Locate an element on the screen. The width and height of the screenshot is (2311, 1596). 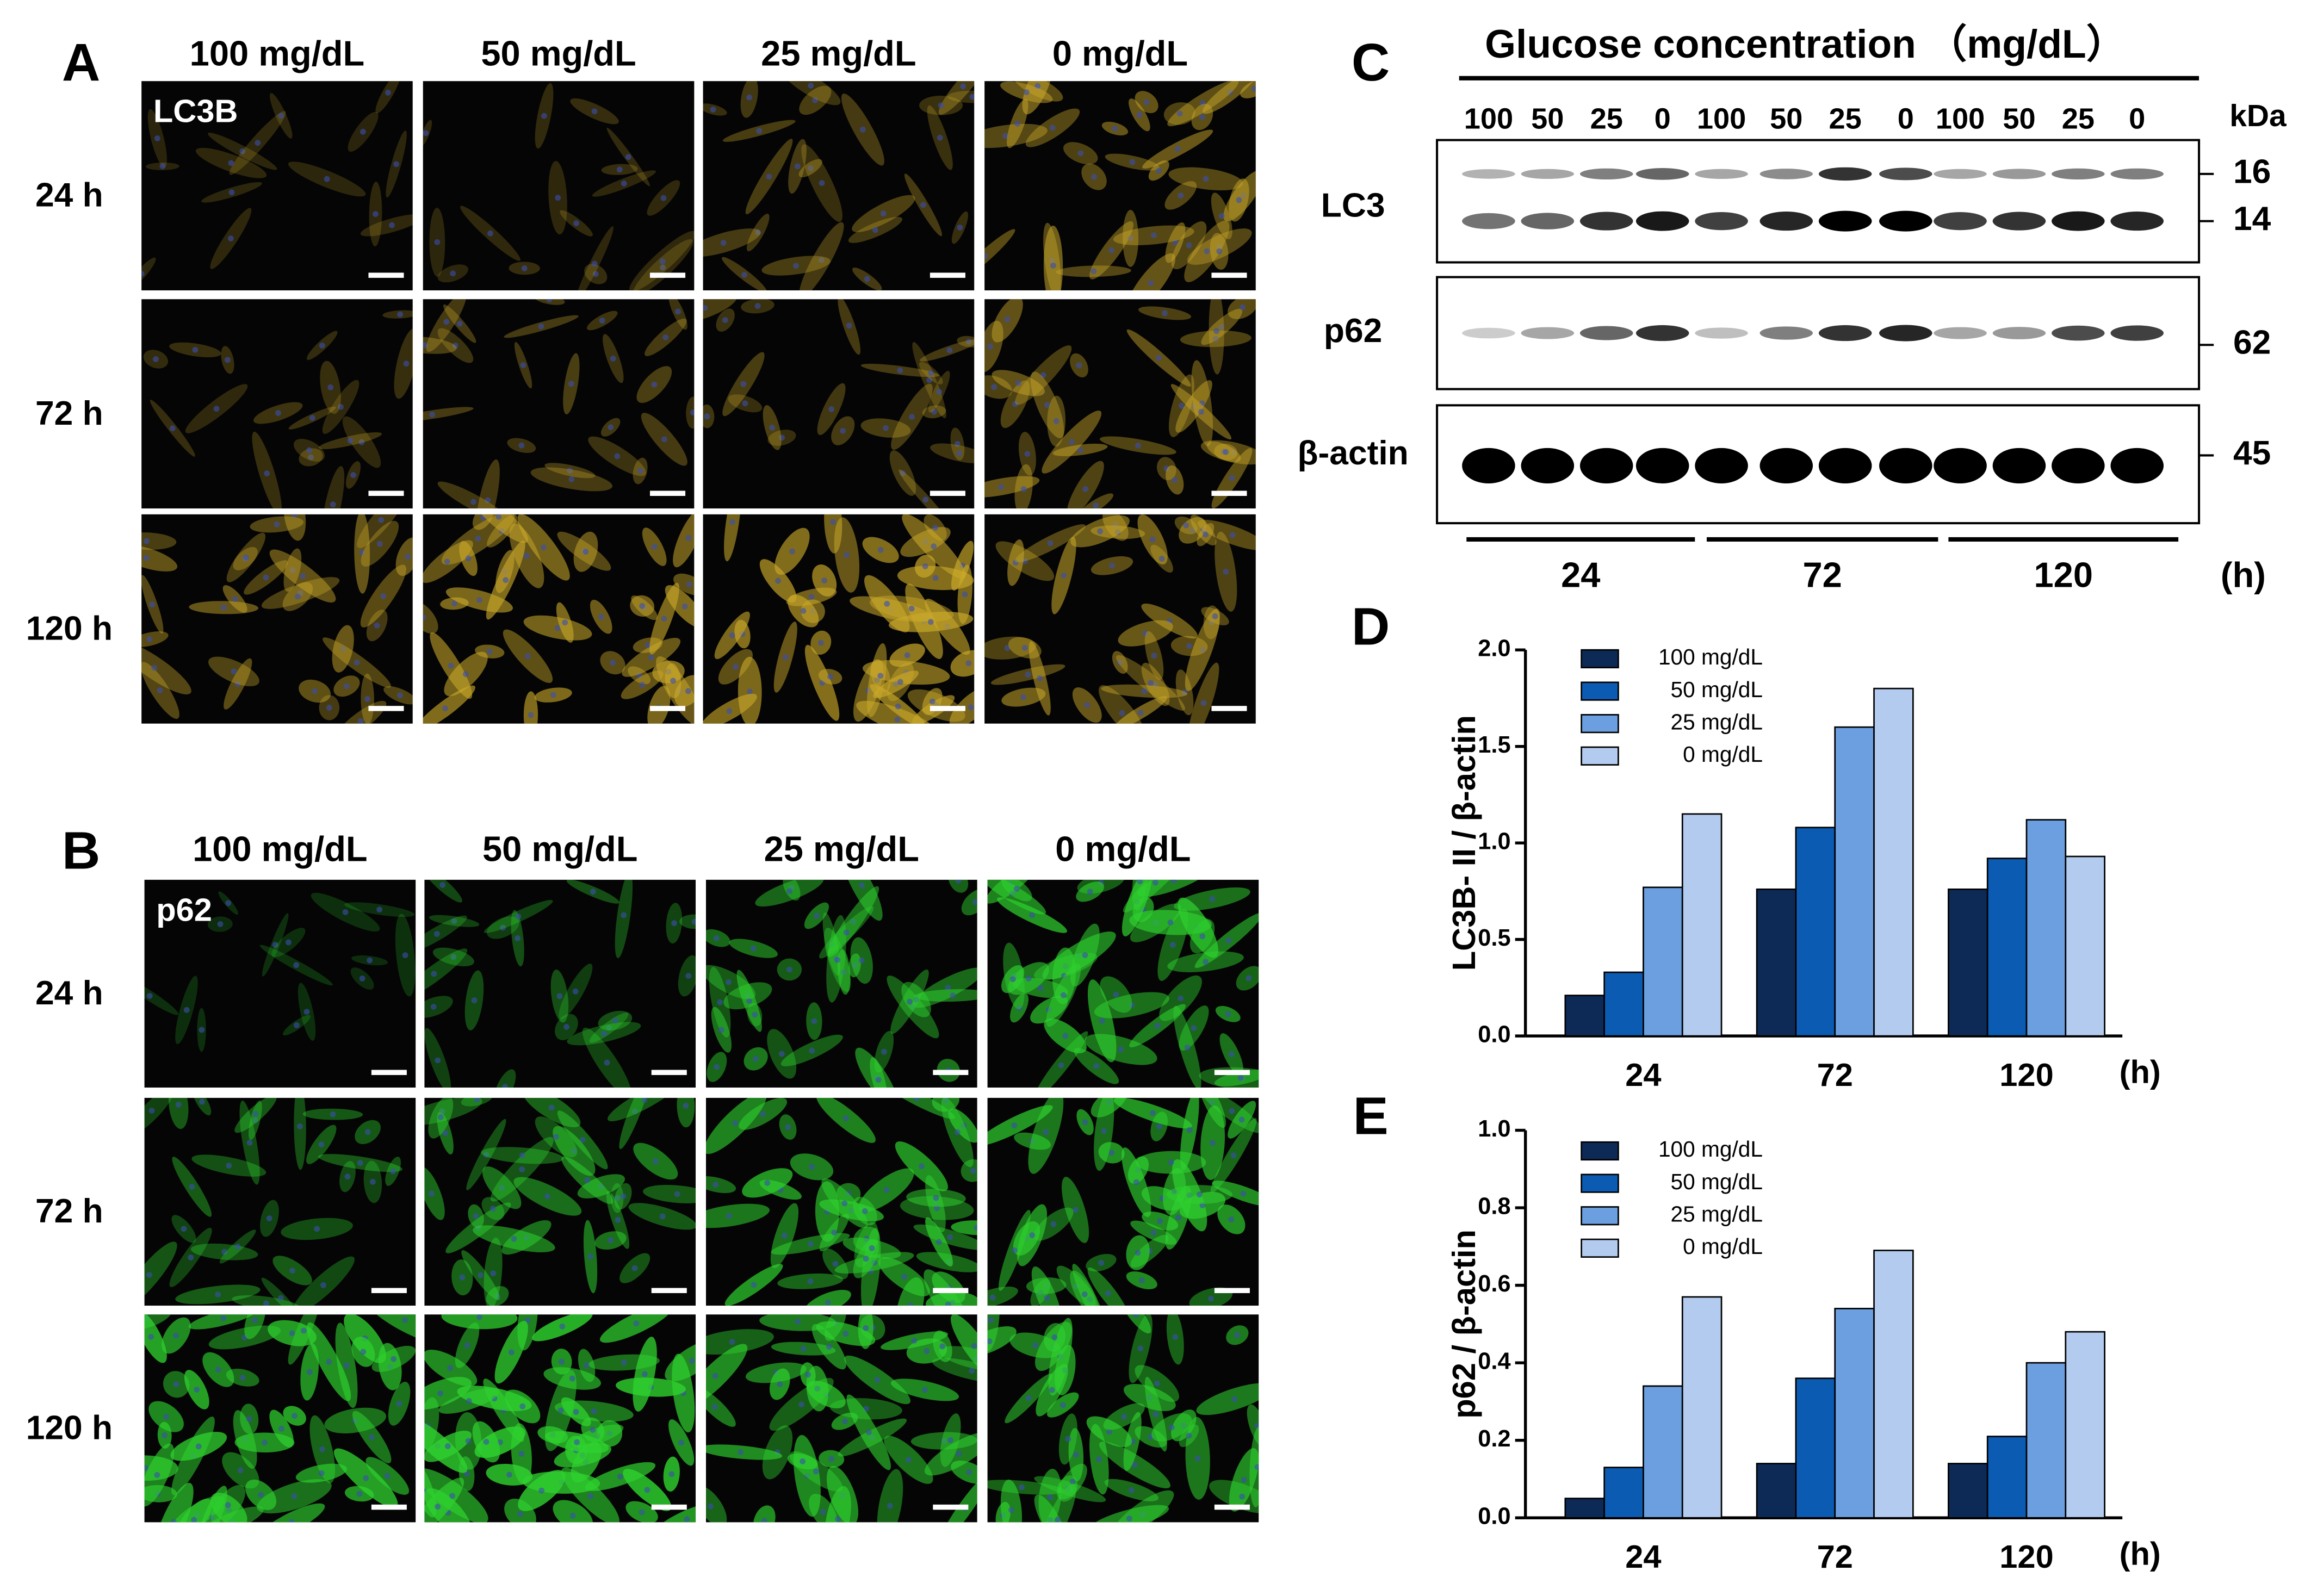
panel-label: A is located at coordinates (81, 62).